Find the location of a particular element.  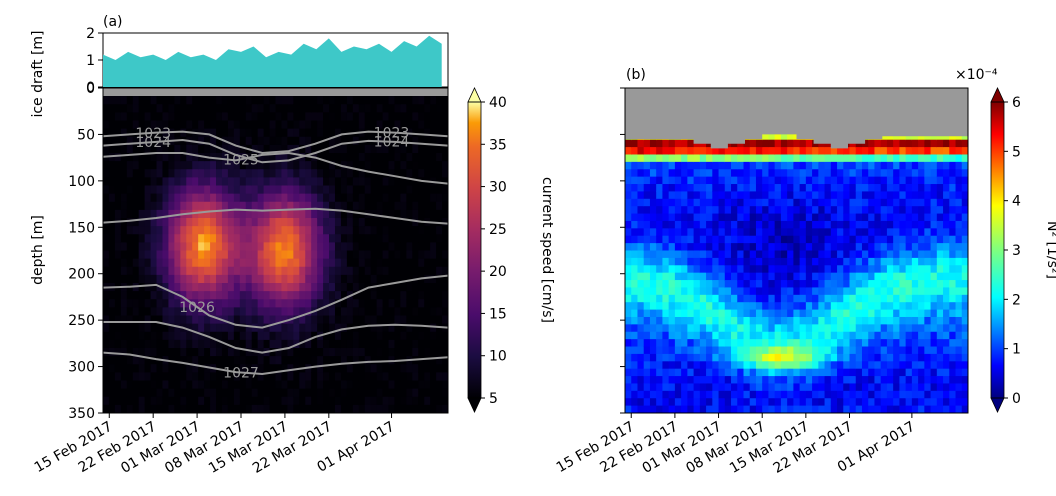

n2-cb-tick-label: 4 is located at coordinates (1016, 202).